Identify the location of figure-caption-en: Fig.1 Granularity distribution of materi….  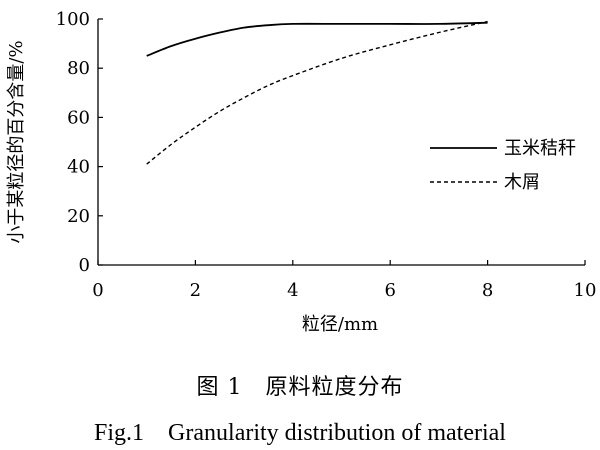
(300, 433).